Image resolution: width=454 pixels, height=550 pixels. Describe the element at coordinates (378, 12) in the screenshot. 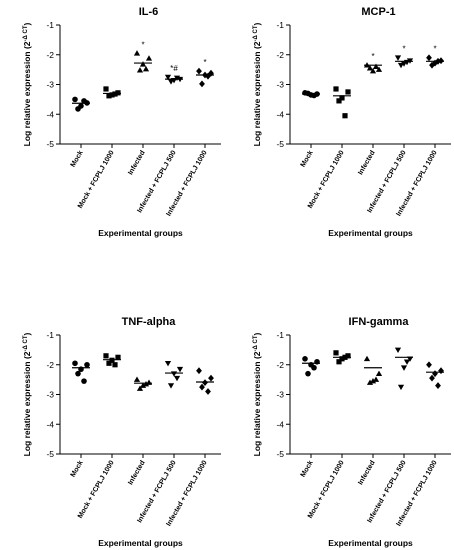

I see `chart-title: MCP-1` at that location.